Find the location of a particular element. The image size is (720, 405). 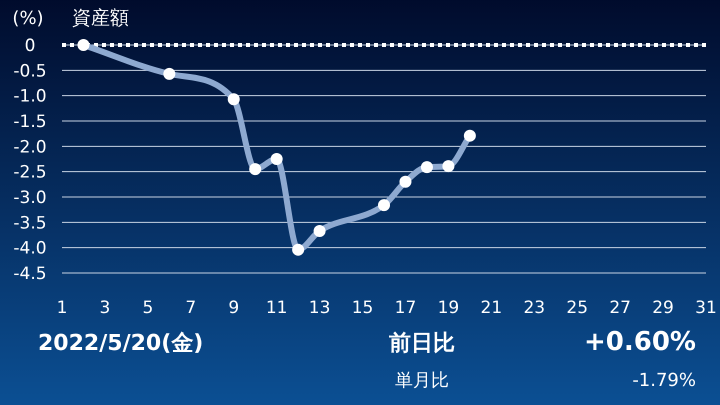

x-tick-label: 17 is located at coordinates (405, 308).